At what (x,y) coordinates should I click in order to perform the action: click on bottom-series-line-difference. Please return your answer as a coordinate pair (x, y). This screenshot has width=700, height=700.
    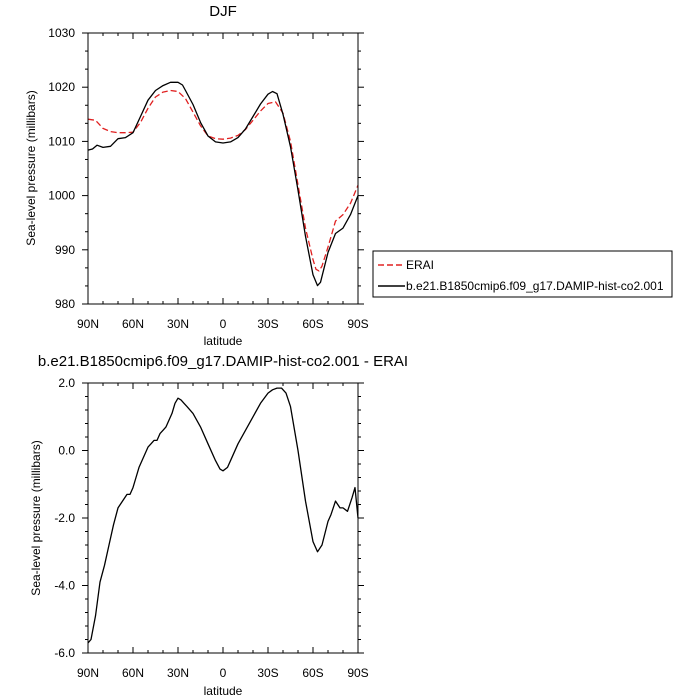
    Looking at the image, I should click on (223, 515).